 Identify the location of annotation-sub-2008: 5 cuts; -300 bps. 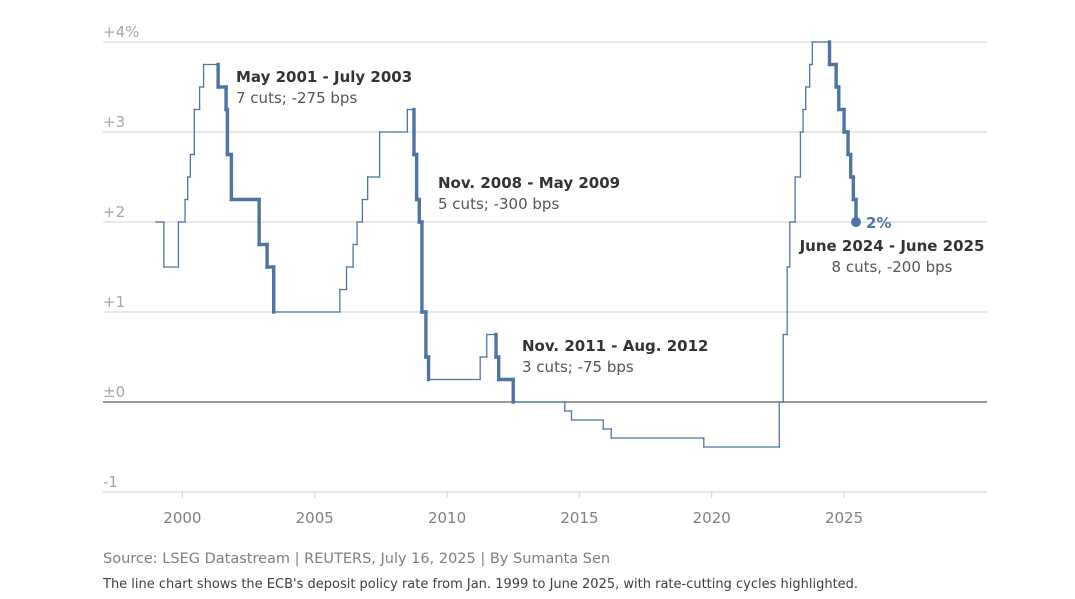
(498, 204).